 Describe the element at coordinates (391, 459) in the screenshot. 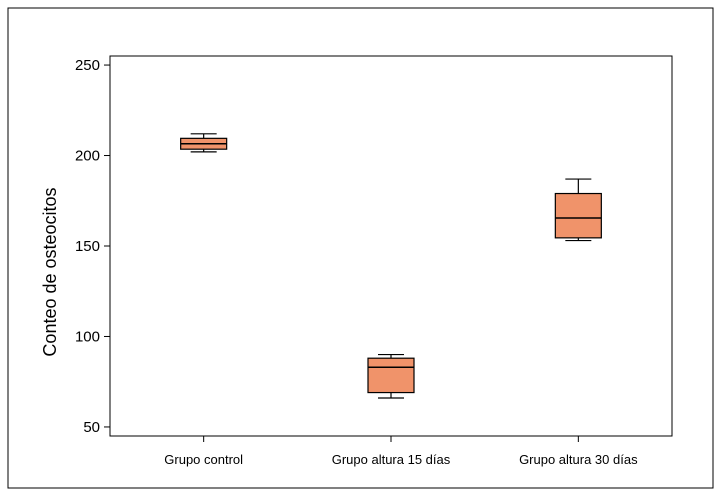

I see `x-tick-label: Grupo altura 15 días` at that location.